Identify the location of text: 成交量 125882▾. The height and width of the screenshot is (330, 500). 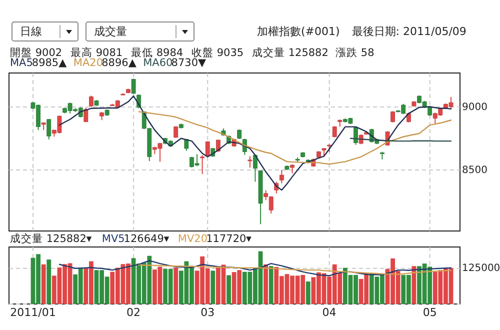
(51, 238).